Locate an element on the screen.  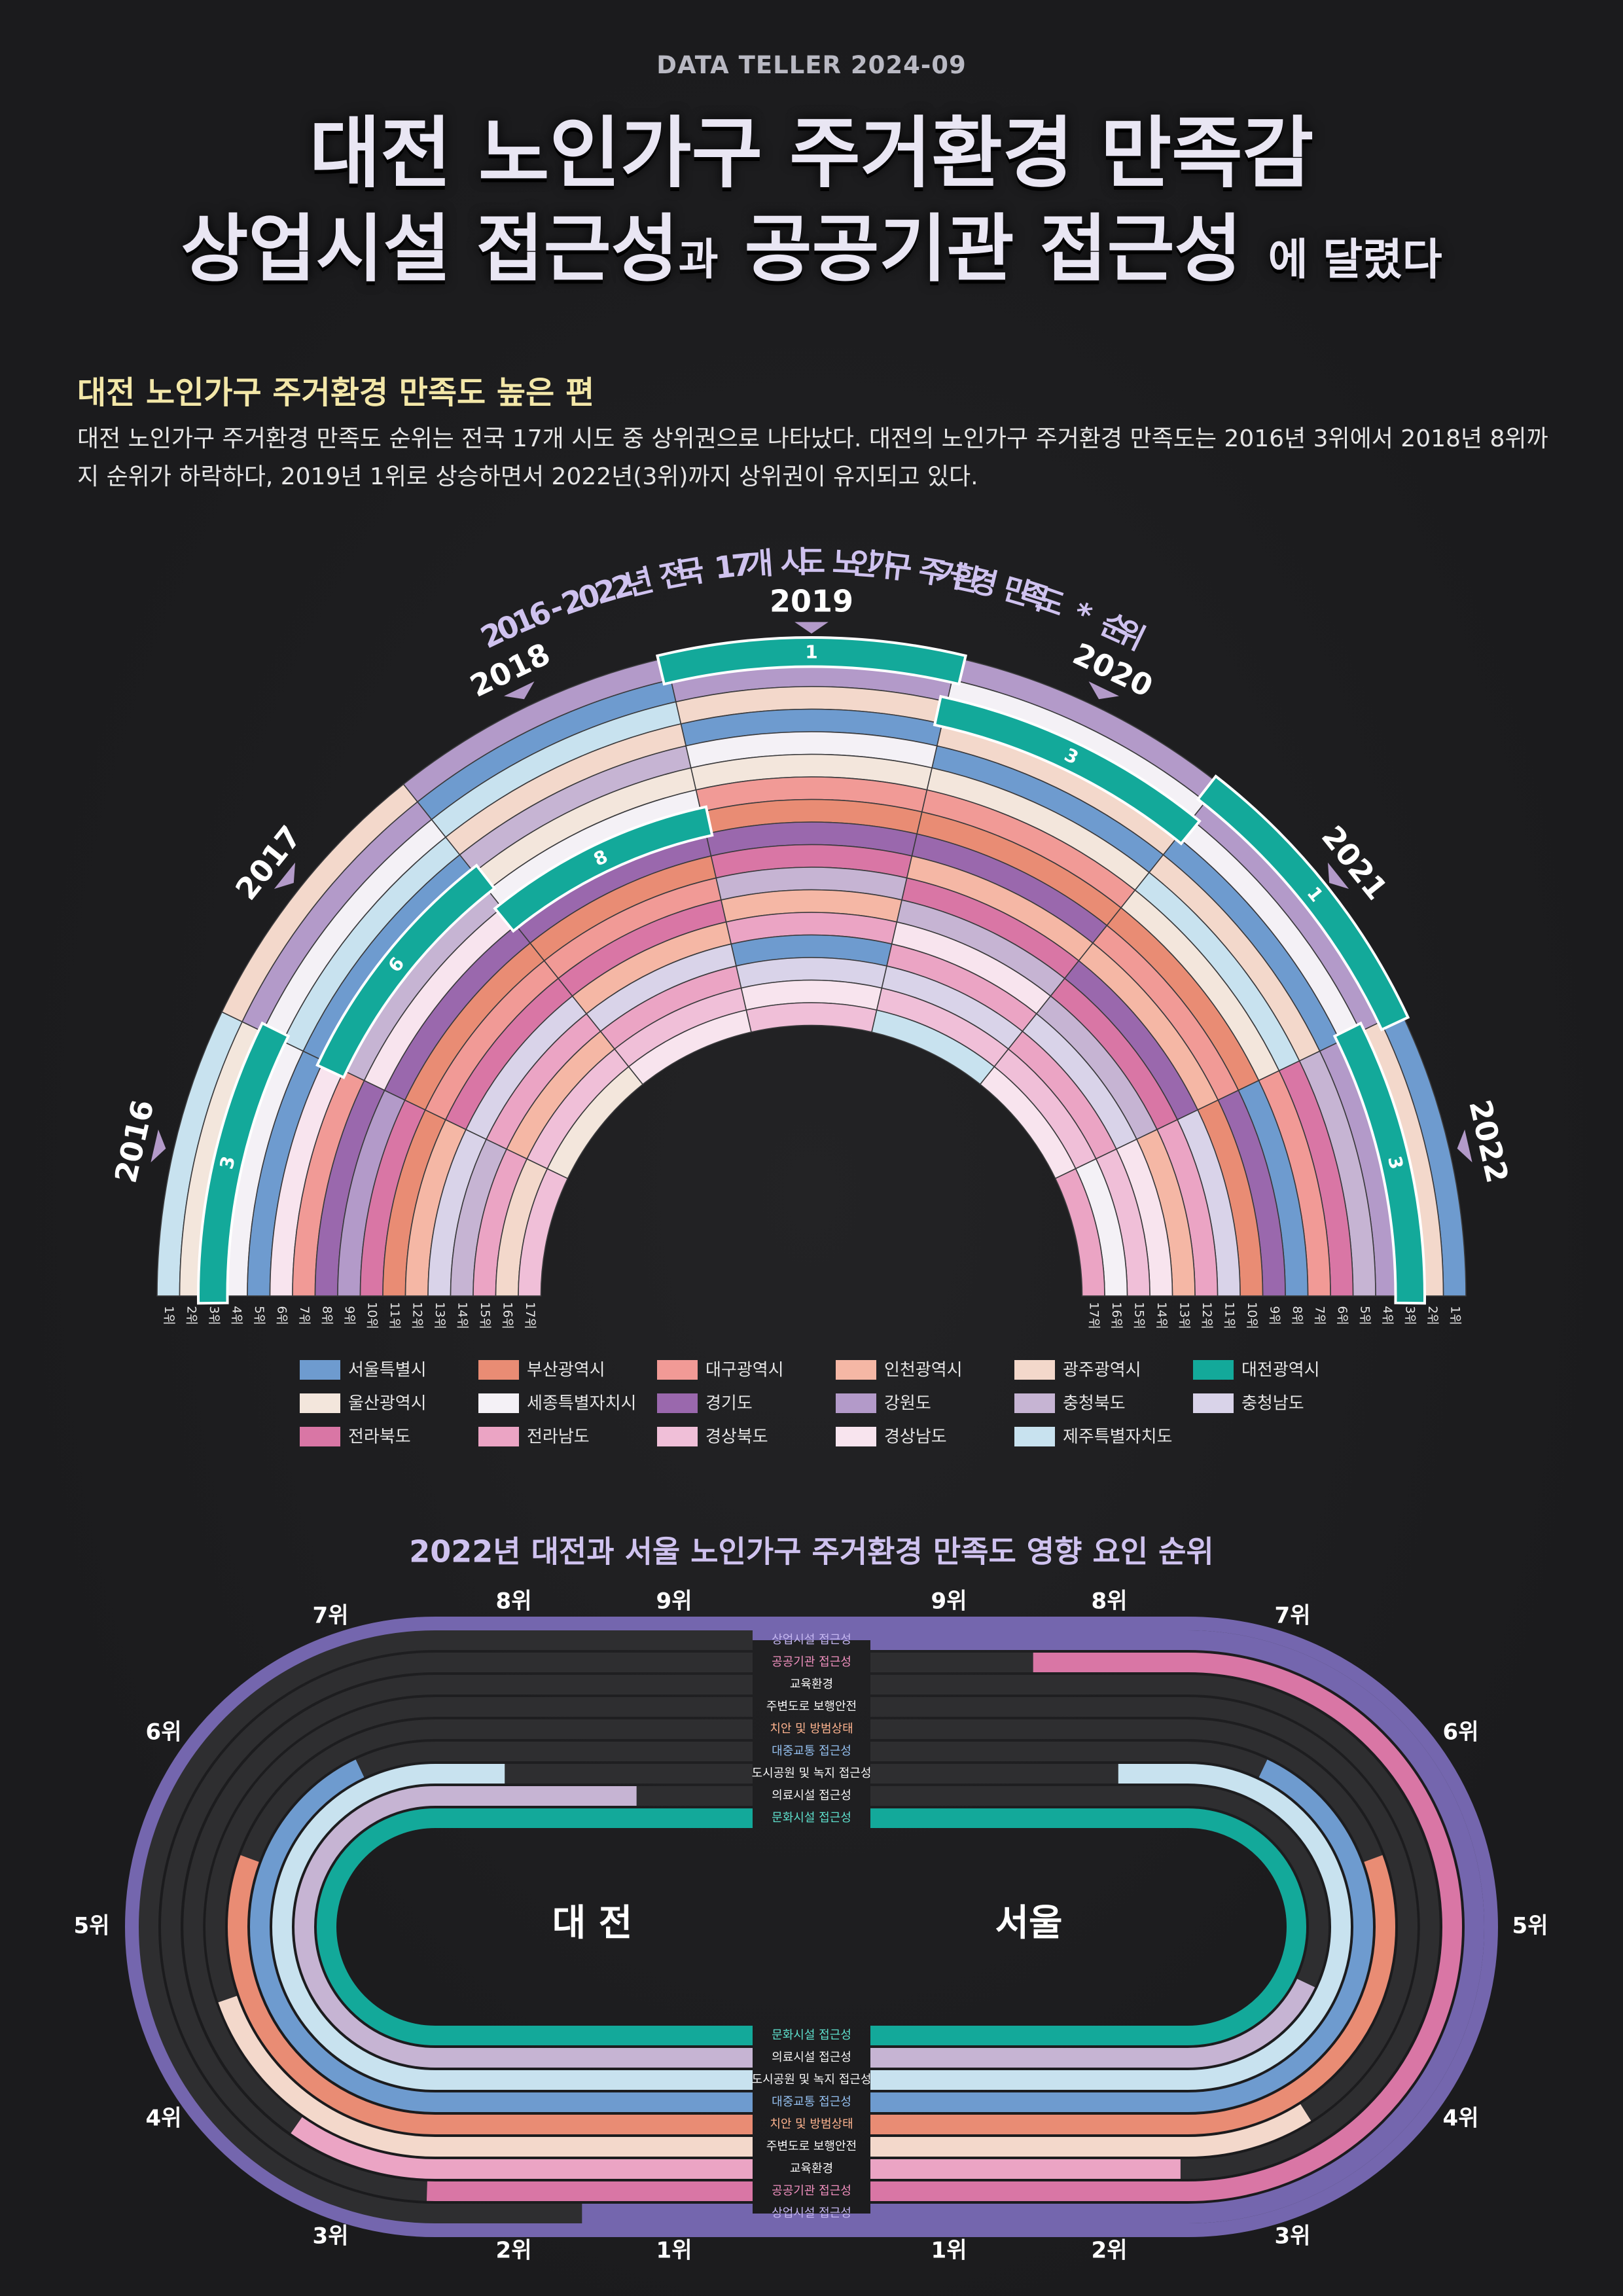
rank-tick-right: 16위 is located at coordinates (1116, 1315).